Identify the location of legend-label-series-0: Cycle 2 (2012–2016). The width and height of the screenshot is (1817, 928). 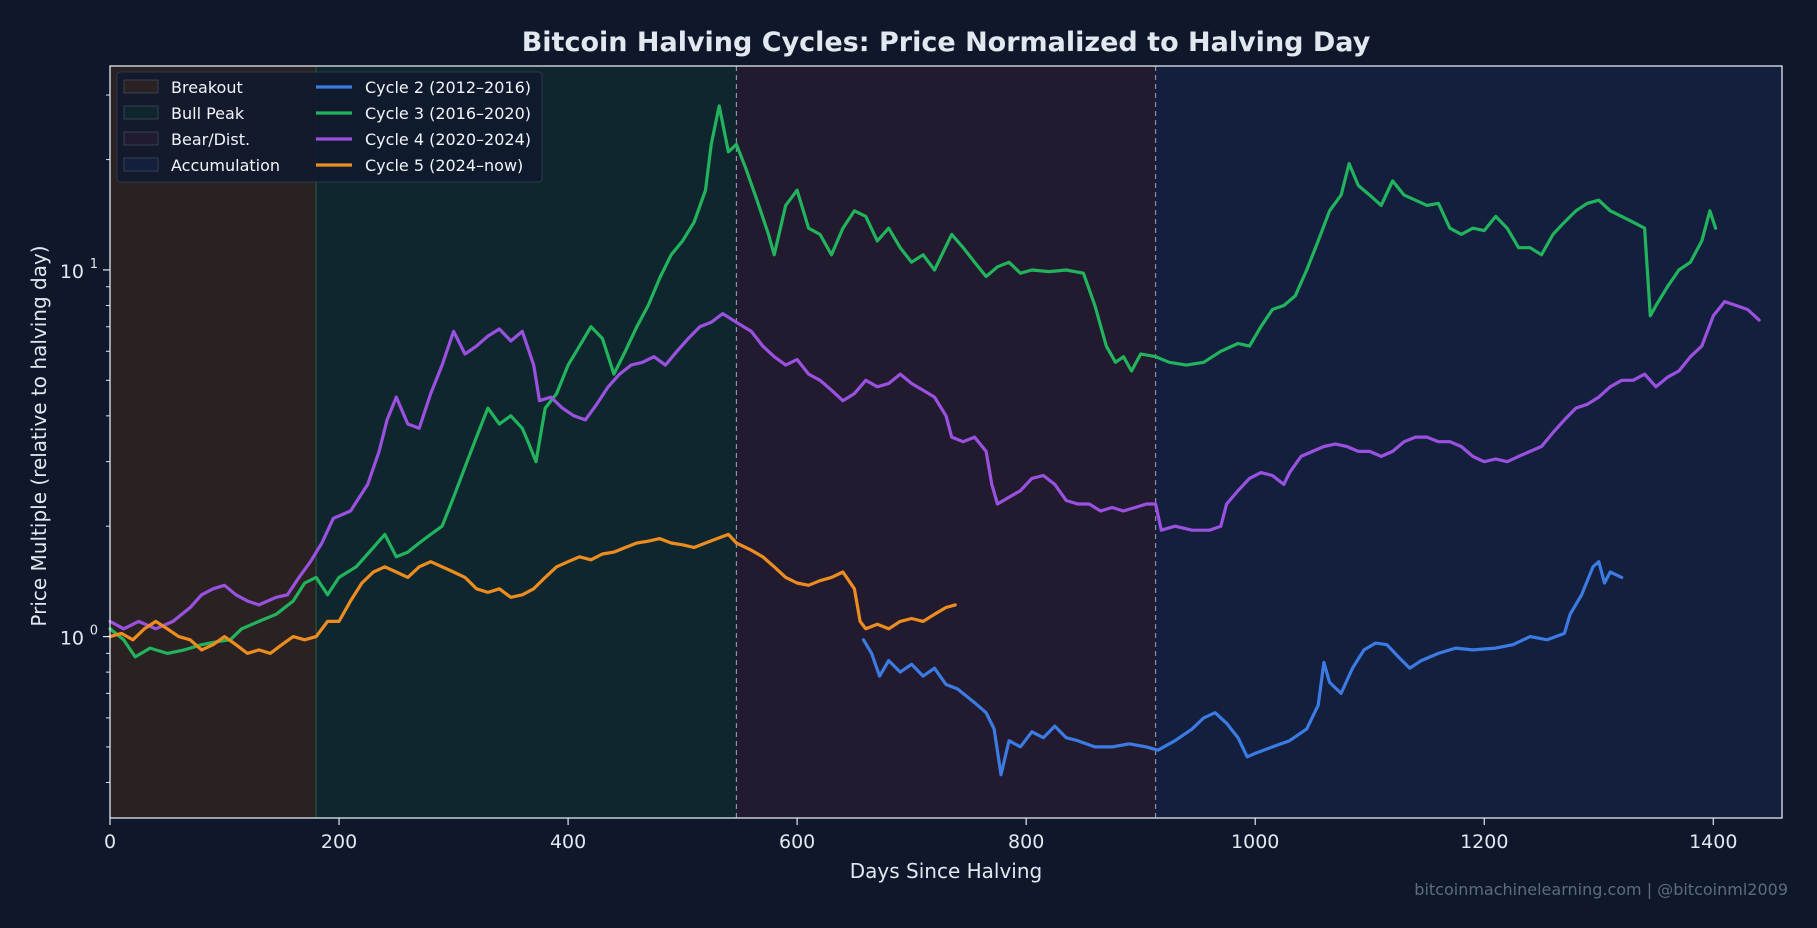
(448, 87).